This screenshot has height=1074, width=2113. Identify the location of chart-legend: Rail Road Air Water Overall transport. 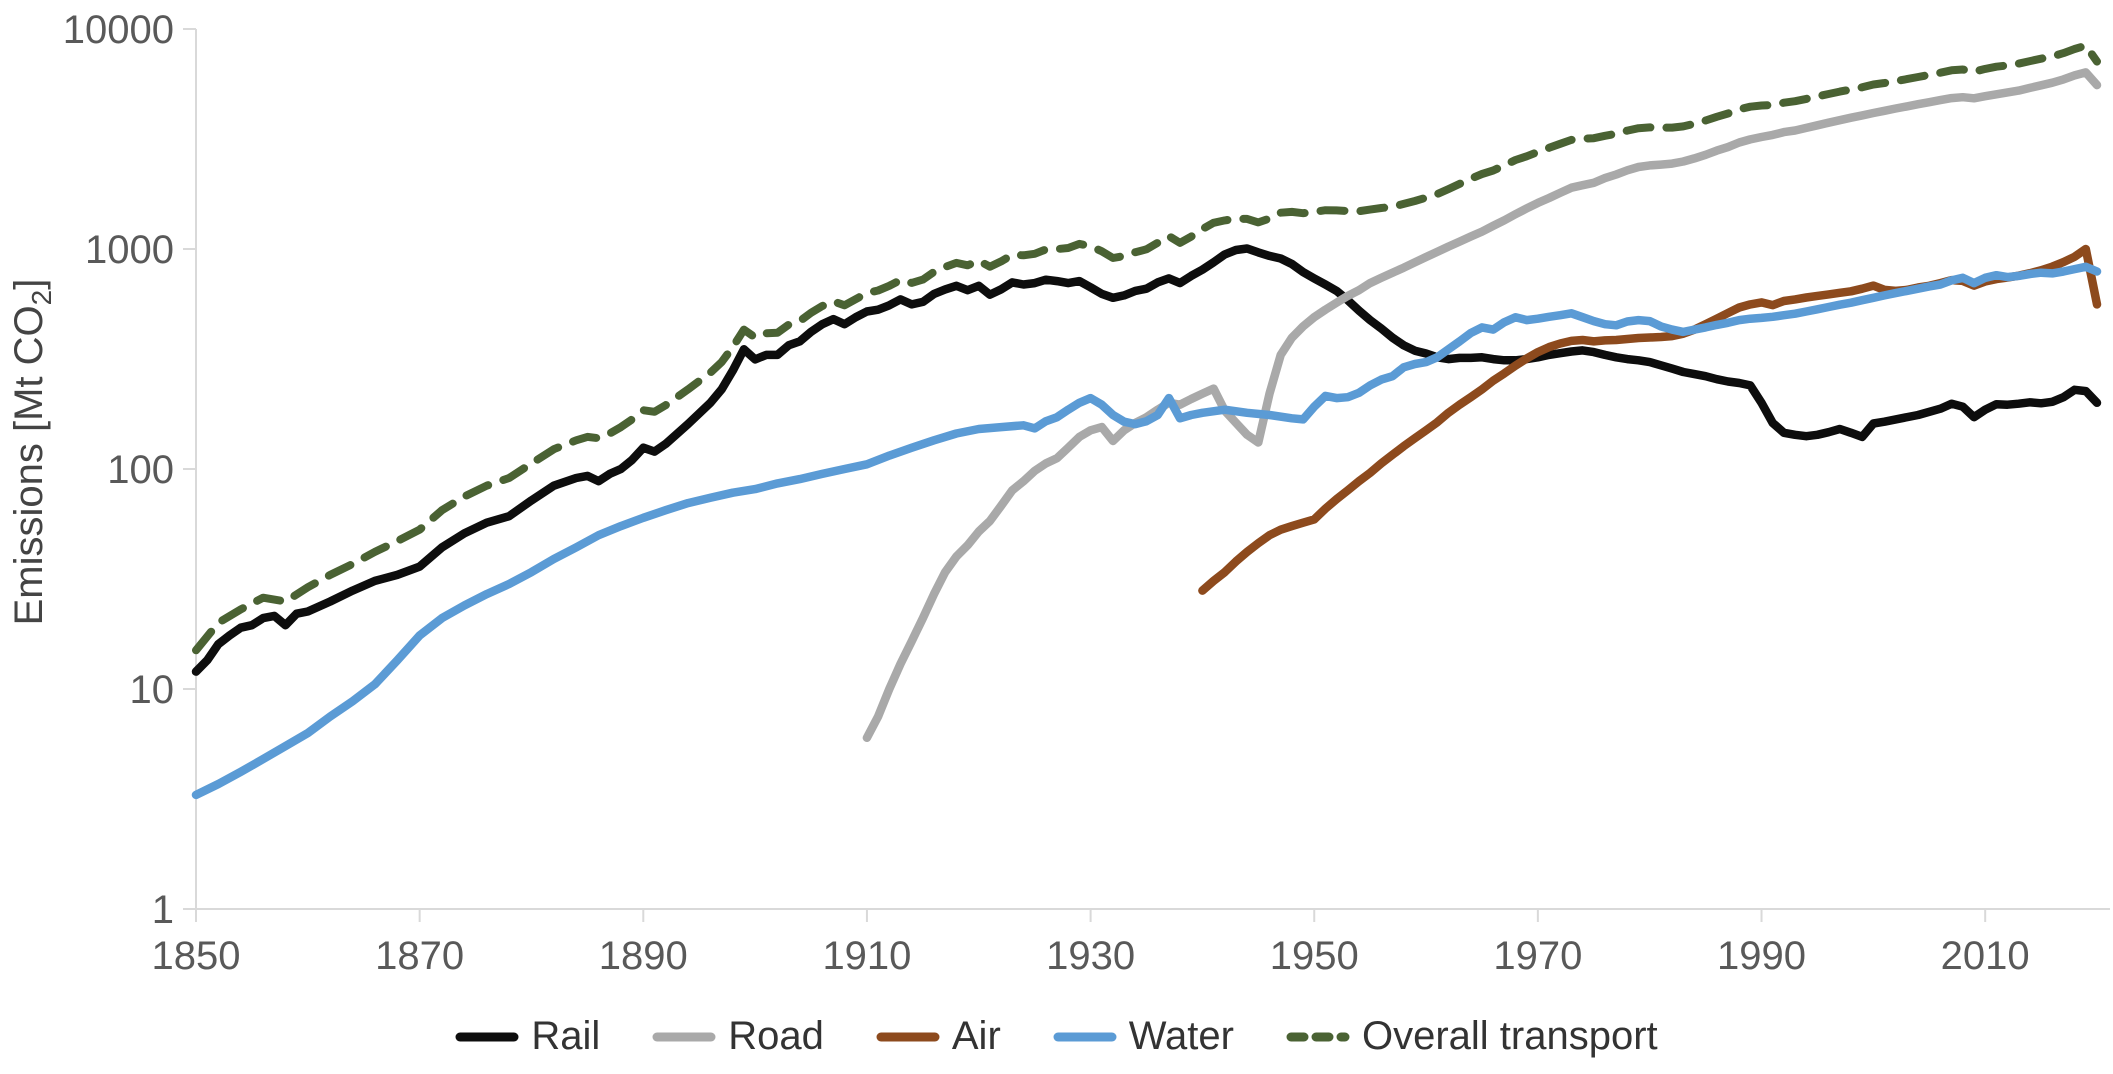
(1056, 1036).